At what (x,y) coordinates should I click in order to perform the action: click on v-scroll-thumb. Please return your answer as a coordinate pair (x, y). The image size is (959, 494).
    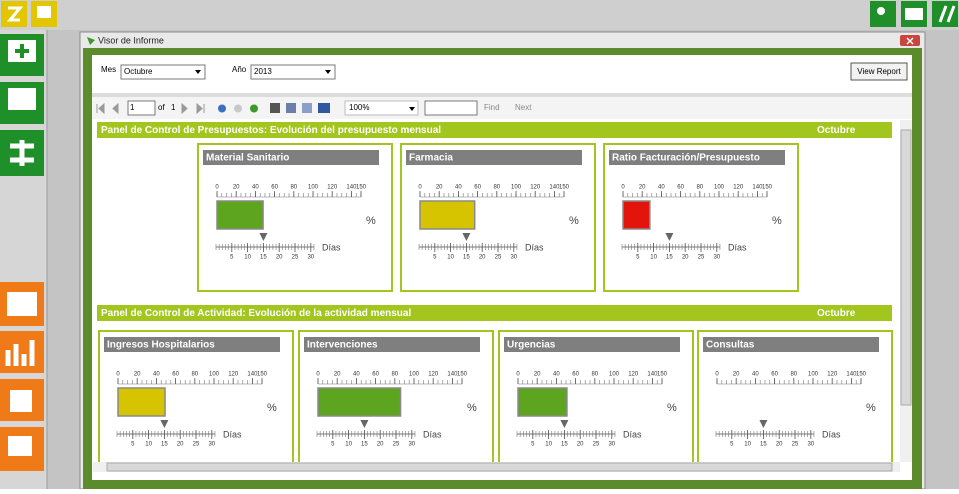
    Looking at the image, I should click on (906, 267).